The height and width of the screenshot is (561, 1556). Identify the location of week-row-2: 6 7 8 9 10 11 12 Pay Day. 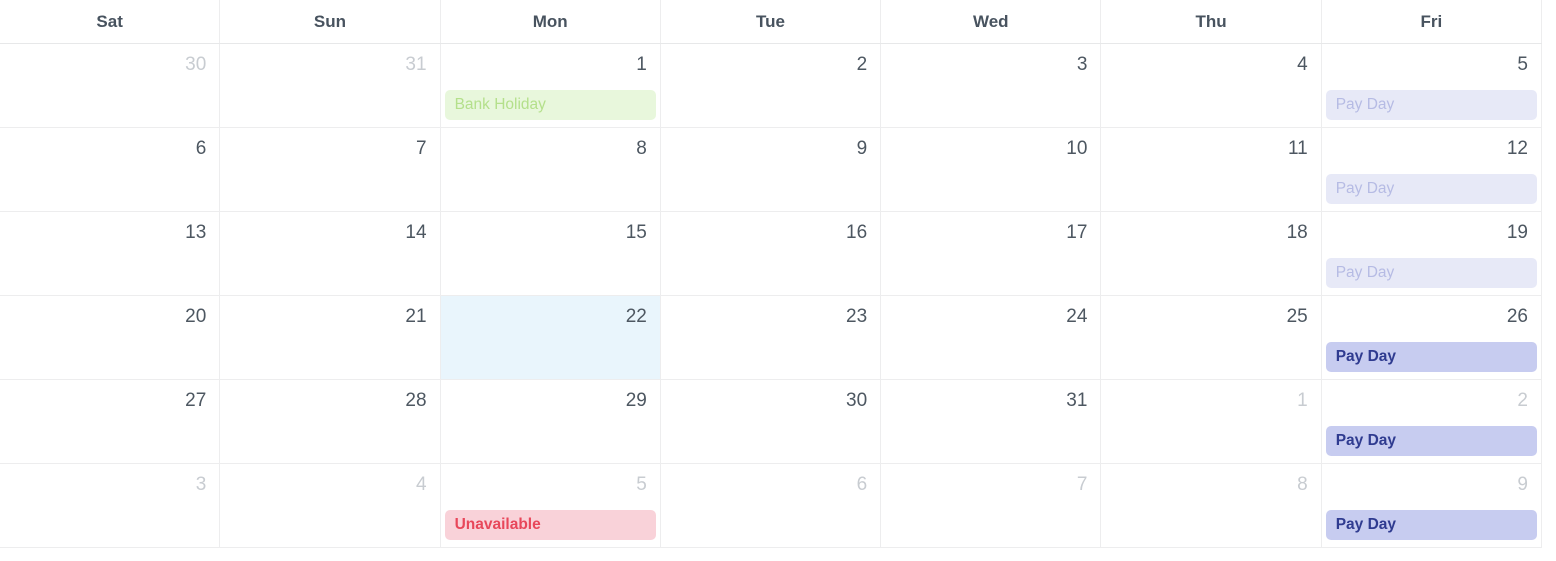
(771, 170).